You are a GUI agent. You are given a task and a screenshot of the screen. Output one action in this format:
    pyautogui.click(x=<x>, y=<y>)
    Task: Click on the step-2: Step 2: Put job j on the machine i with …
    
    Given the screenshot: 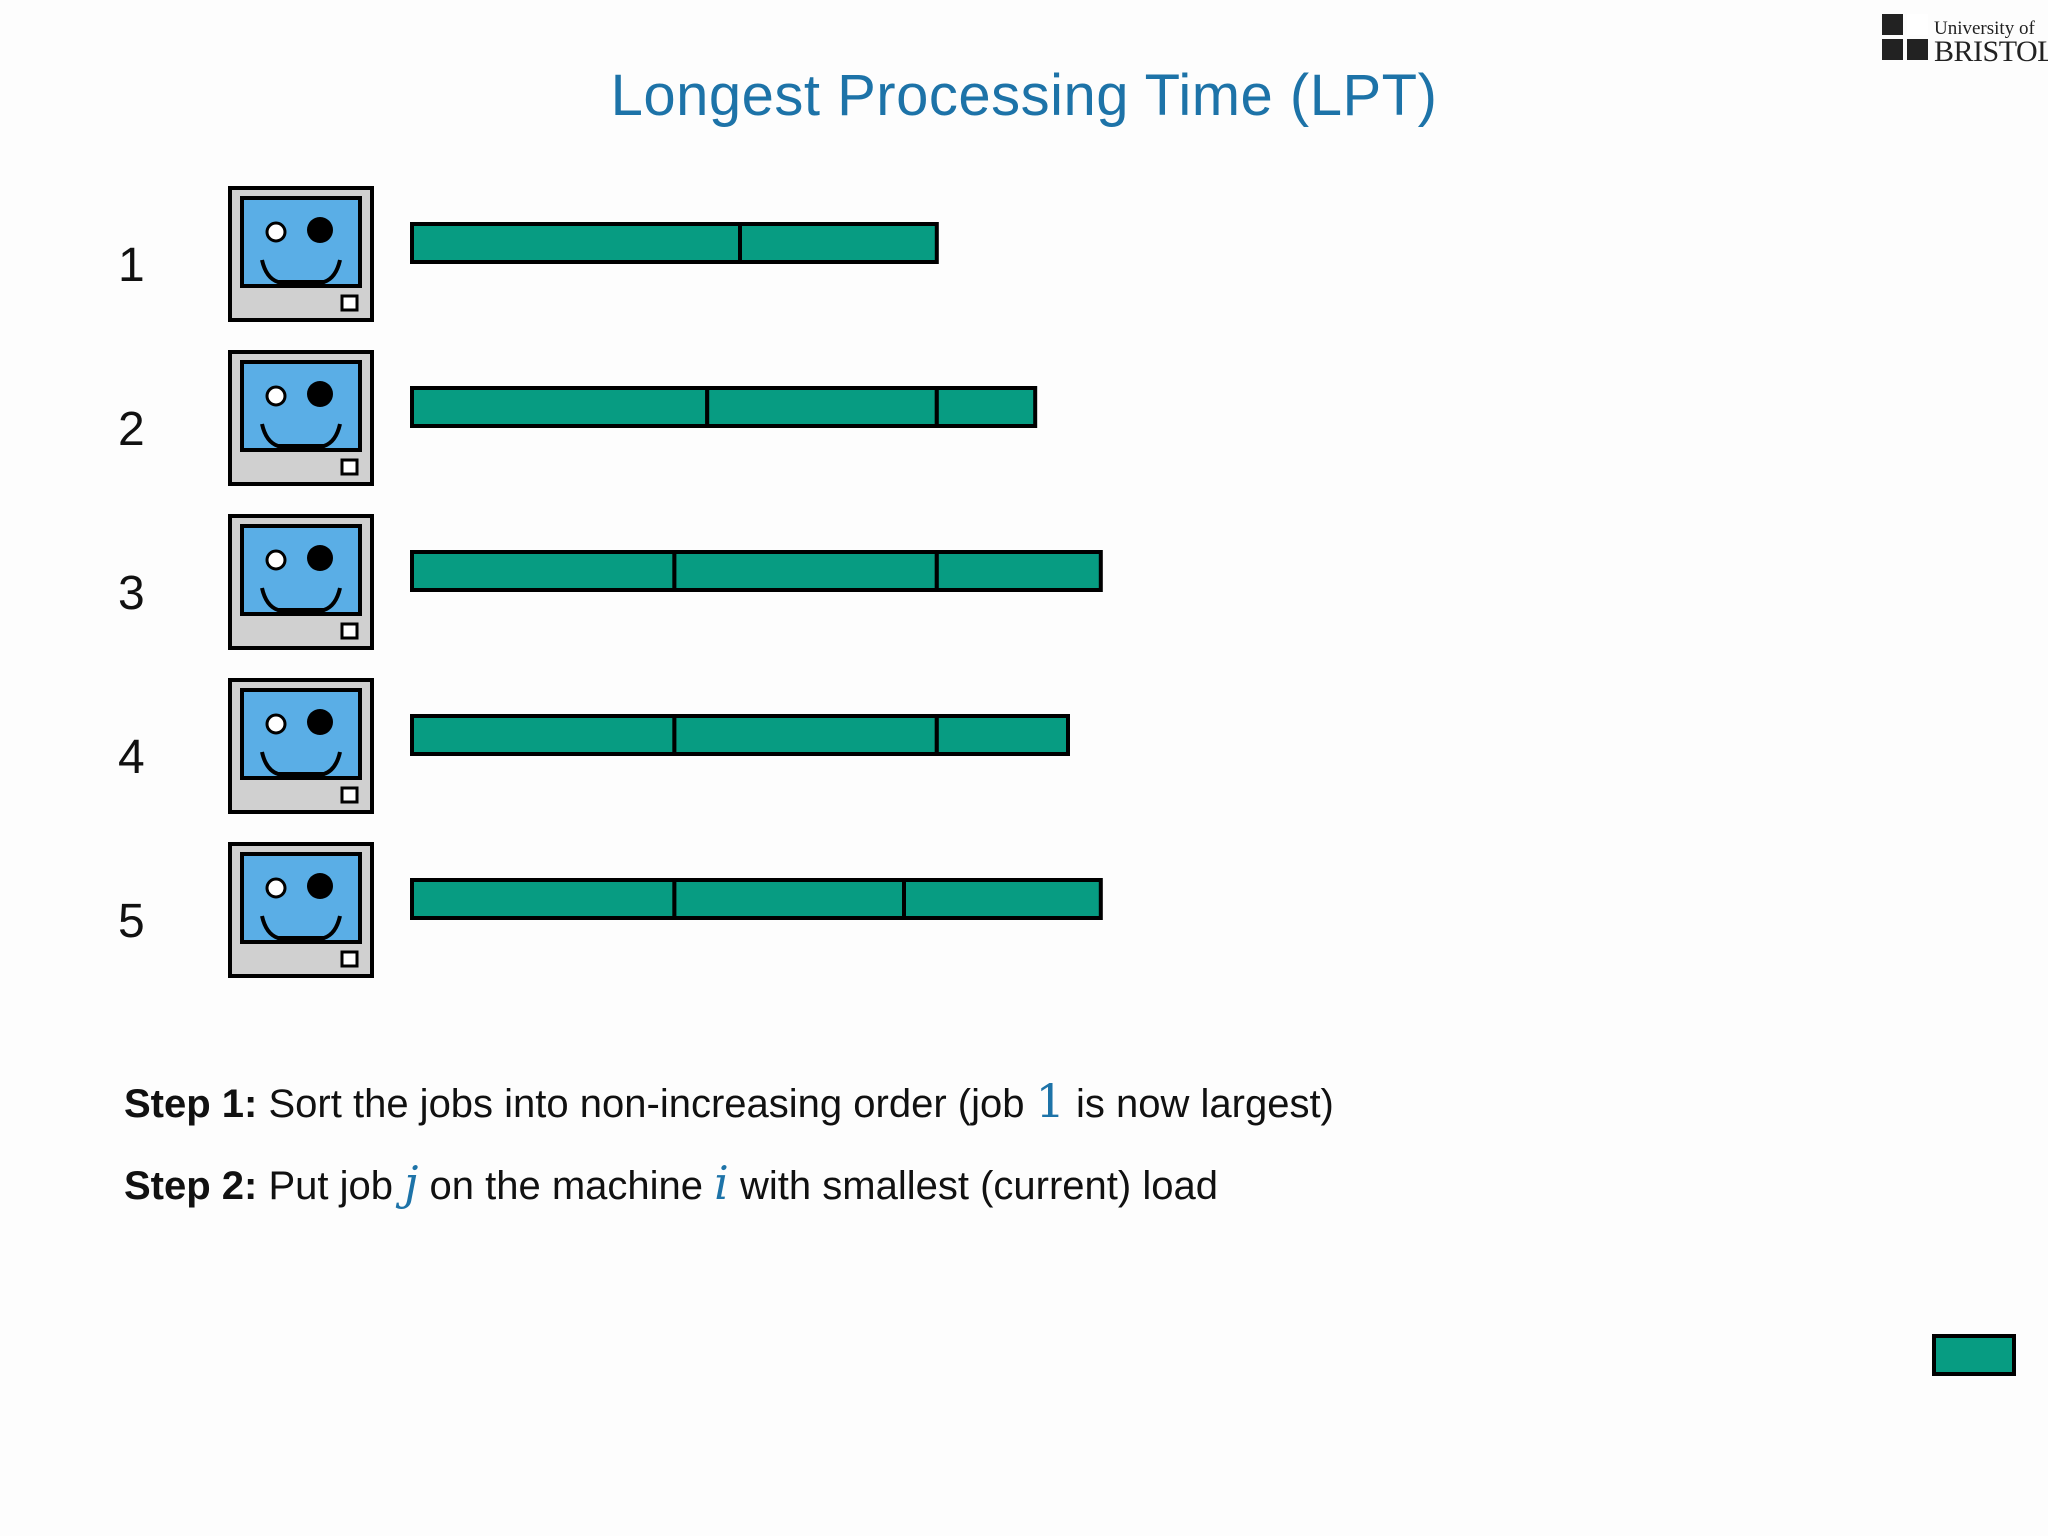 What is the action you would take?
    pyautogui.click(x=729, y=1197)
    